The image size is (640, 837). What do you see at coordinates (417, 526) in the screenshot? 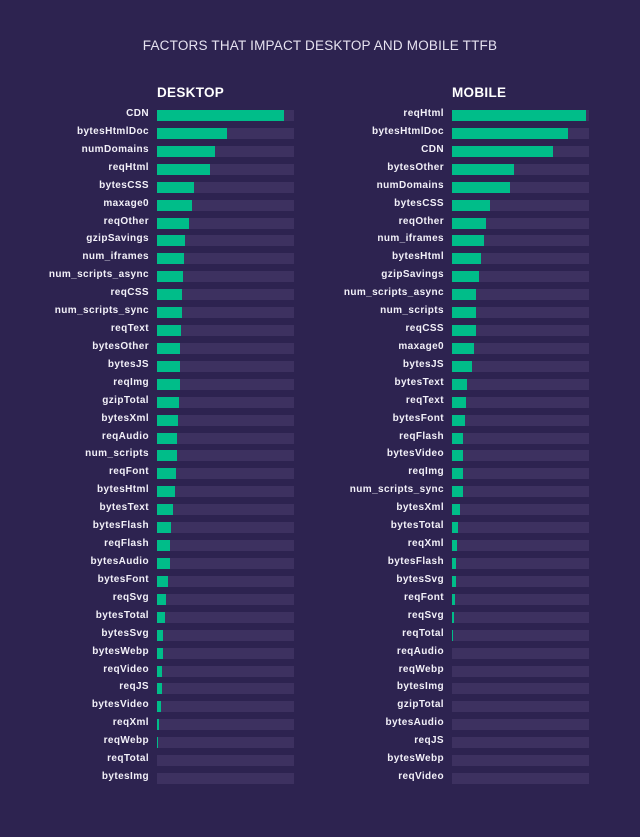
I see `bar-label: bytesTotal` at bounding box center [417, 526].